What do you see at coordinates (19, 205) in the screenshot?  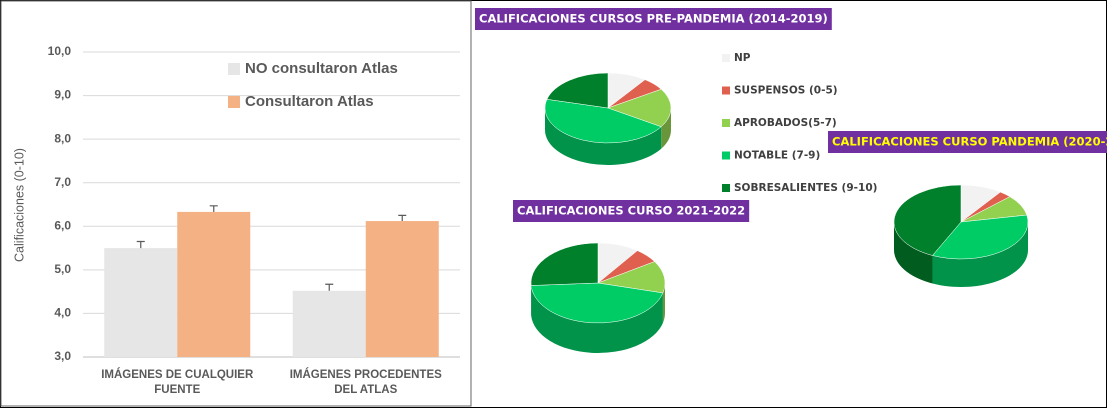 I see `y-axis-label: Calificaciones (0-10)` at bounding box center [19, 205].